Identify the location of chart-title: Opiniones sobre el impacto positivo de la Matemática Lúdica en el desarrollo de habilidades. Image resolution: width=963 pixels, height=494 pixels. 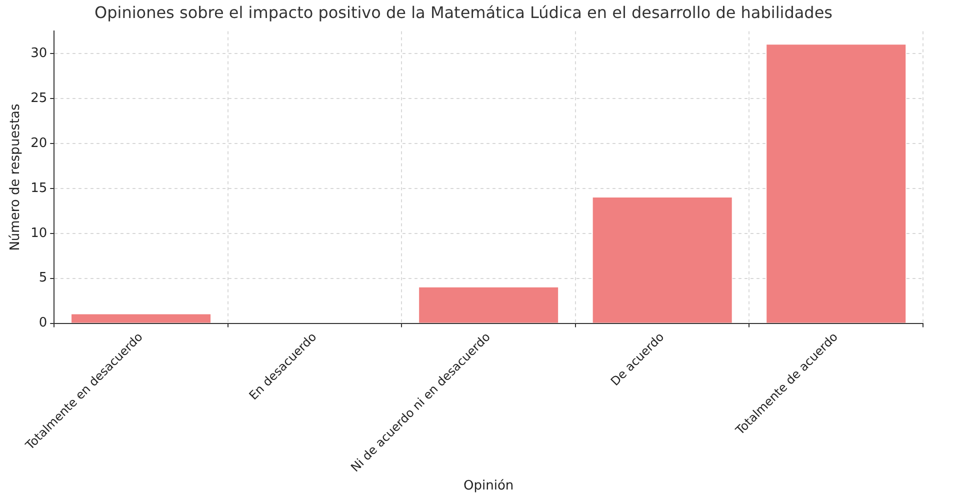
(463, 12).